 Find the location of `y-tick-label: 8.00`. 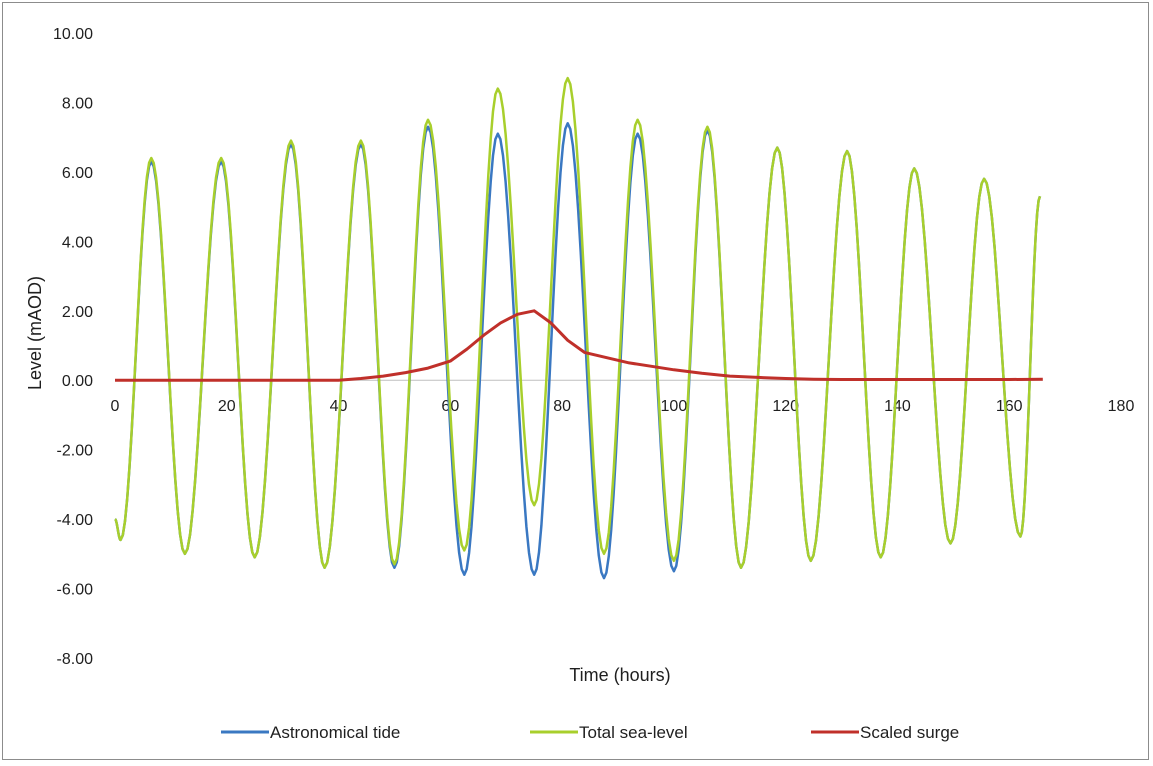

y-tick-label: 8.00 is located at coordinates (77, 103).